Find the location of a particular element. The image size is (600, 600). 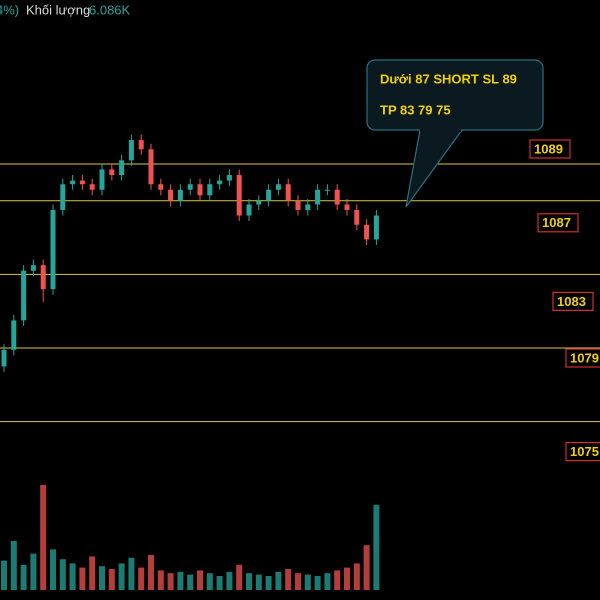

level-label: 1087 is located at coordinates (556, 222).